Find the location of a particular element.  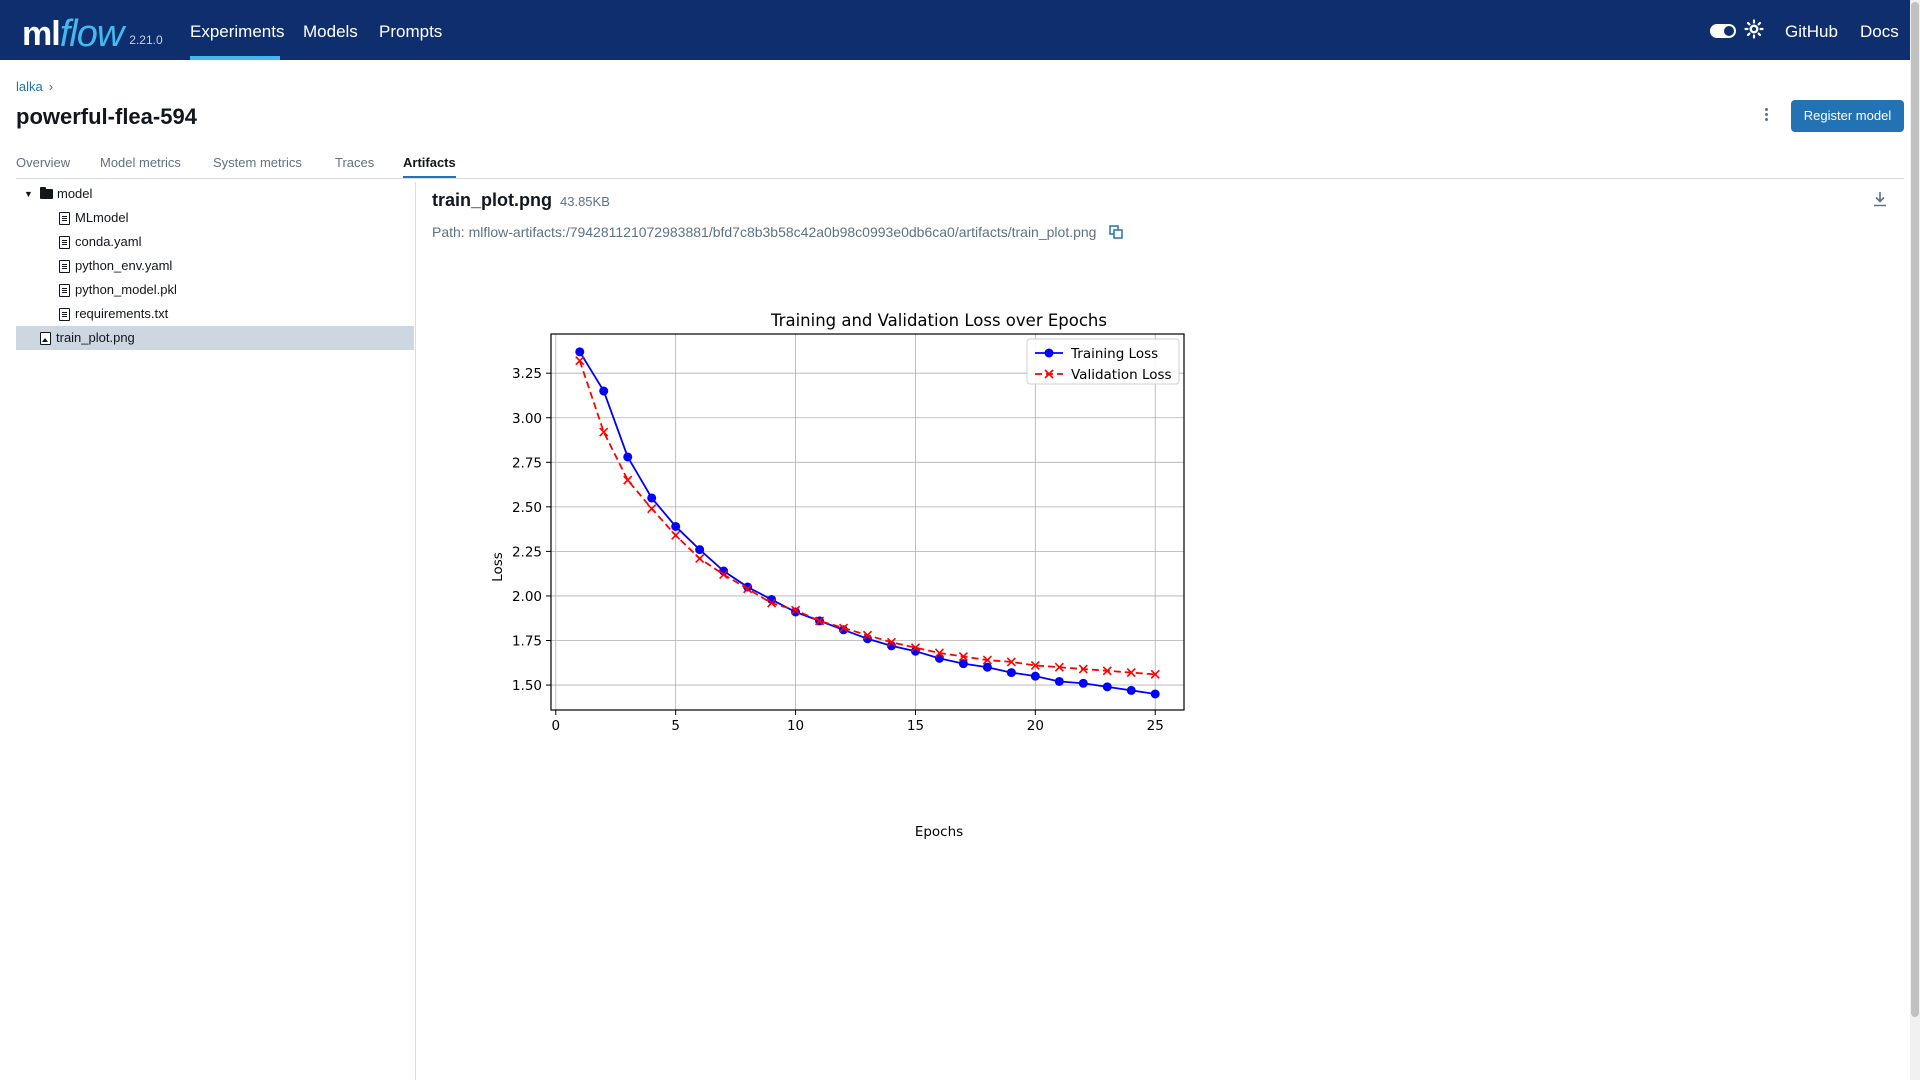

chart-grid is located at coordinates (867, 522).